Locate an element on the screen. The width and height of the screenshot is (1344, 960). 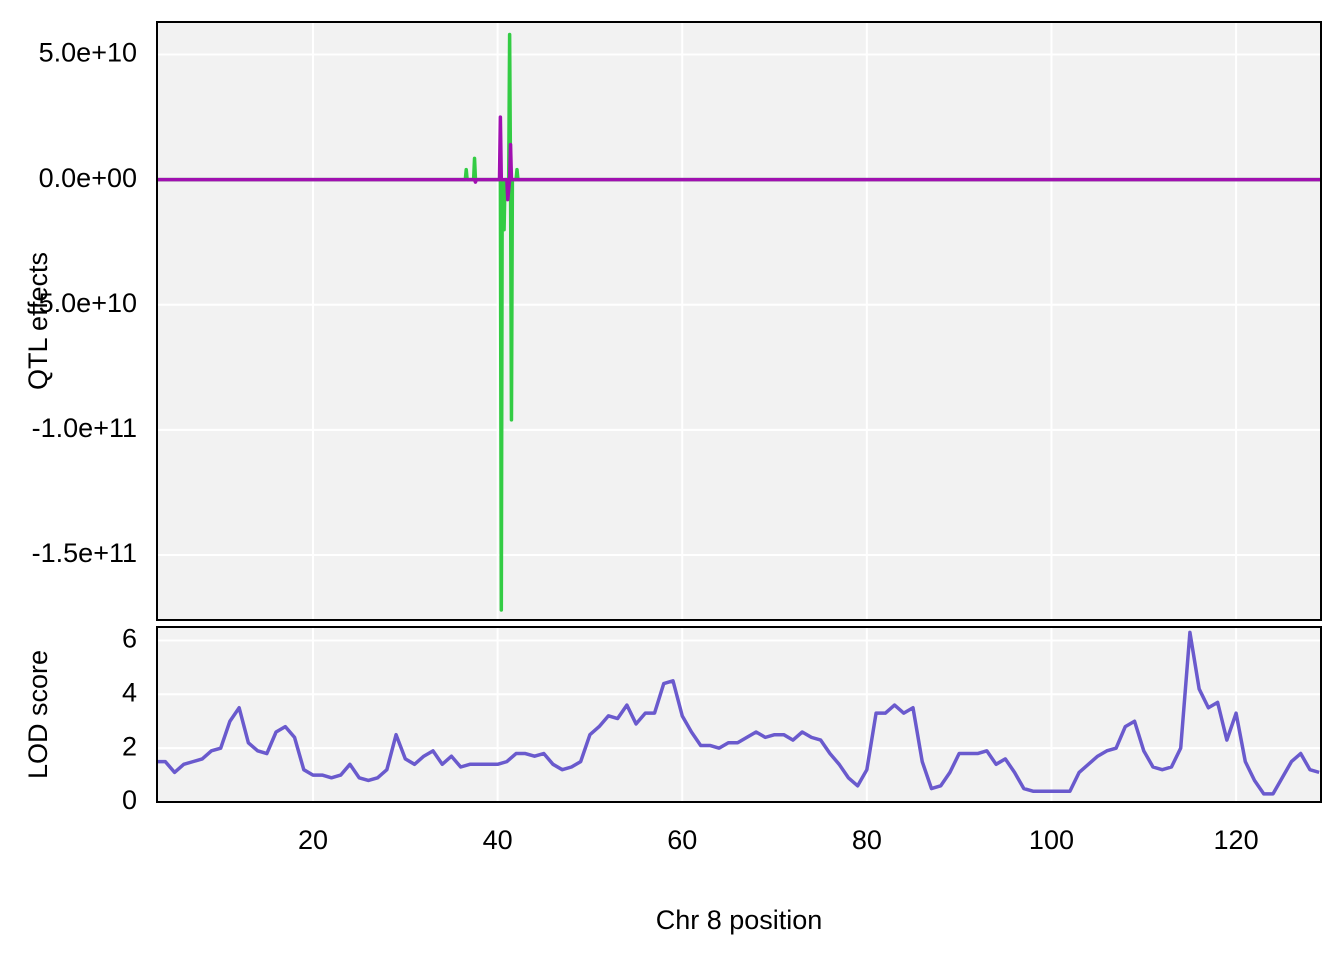
y-axis-label: LOD score is located at coordinates (38, 714).